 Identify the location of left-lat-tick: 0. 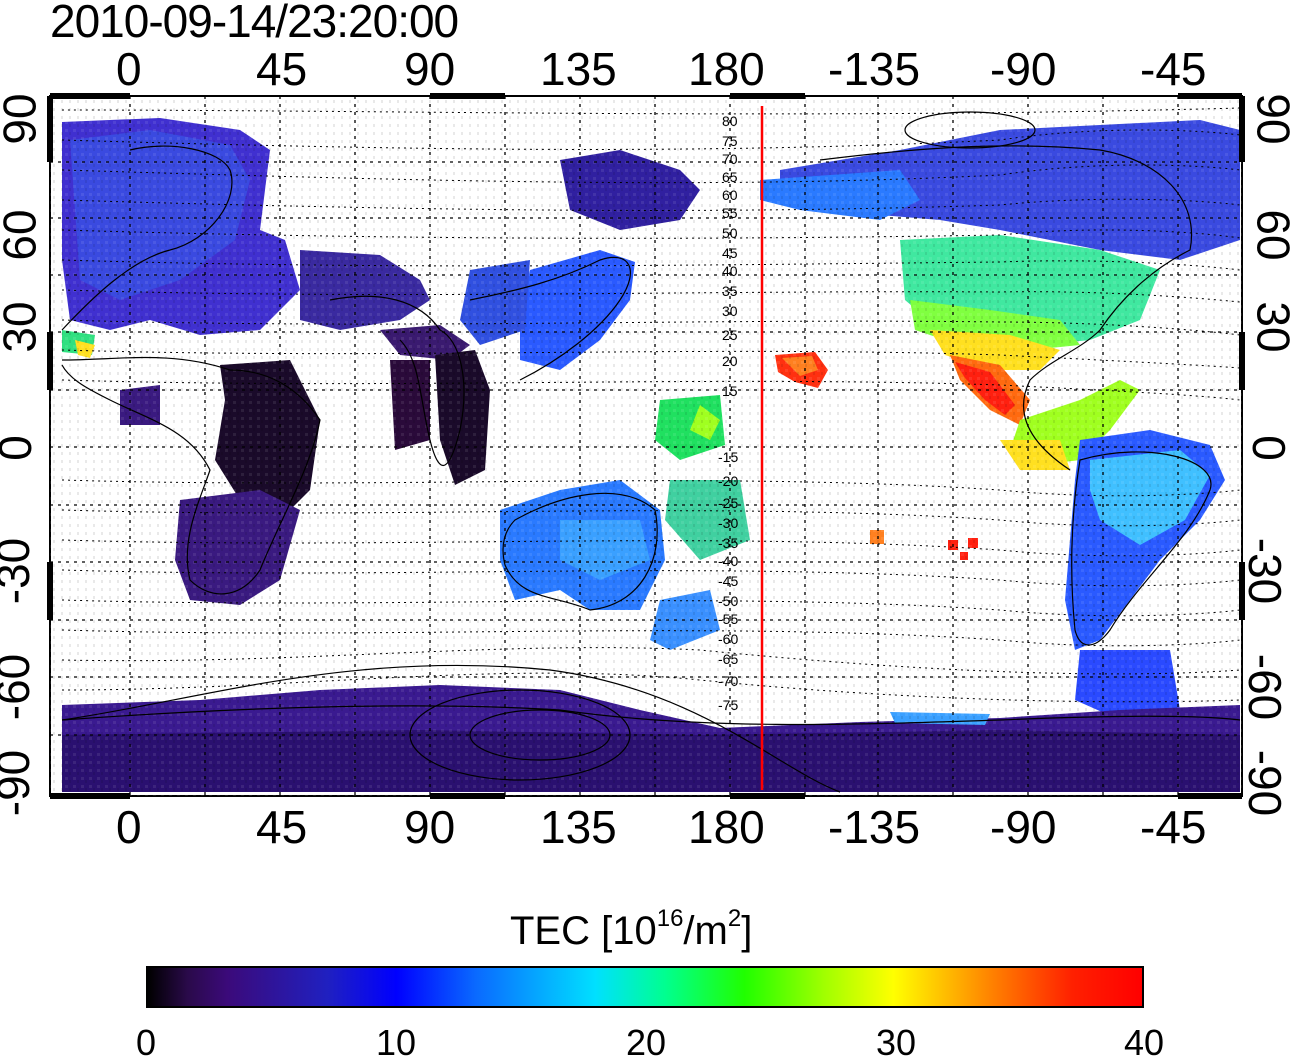
(20, 448).